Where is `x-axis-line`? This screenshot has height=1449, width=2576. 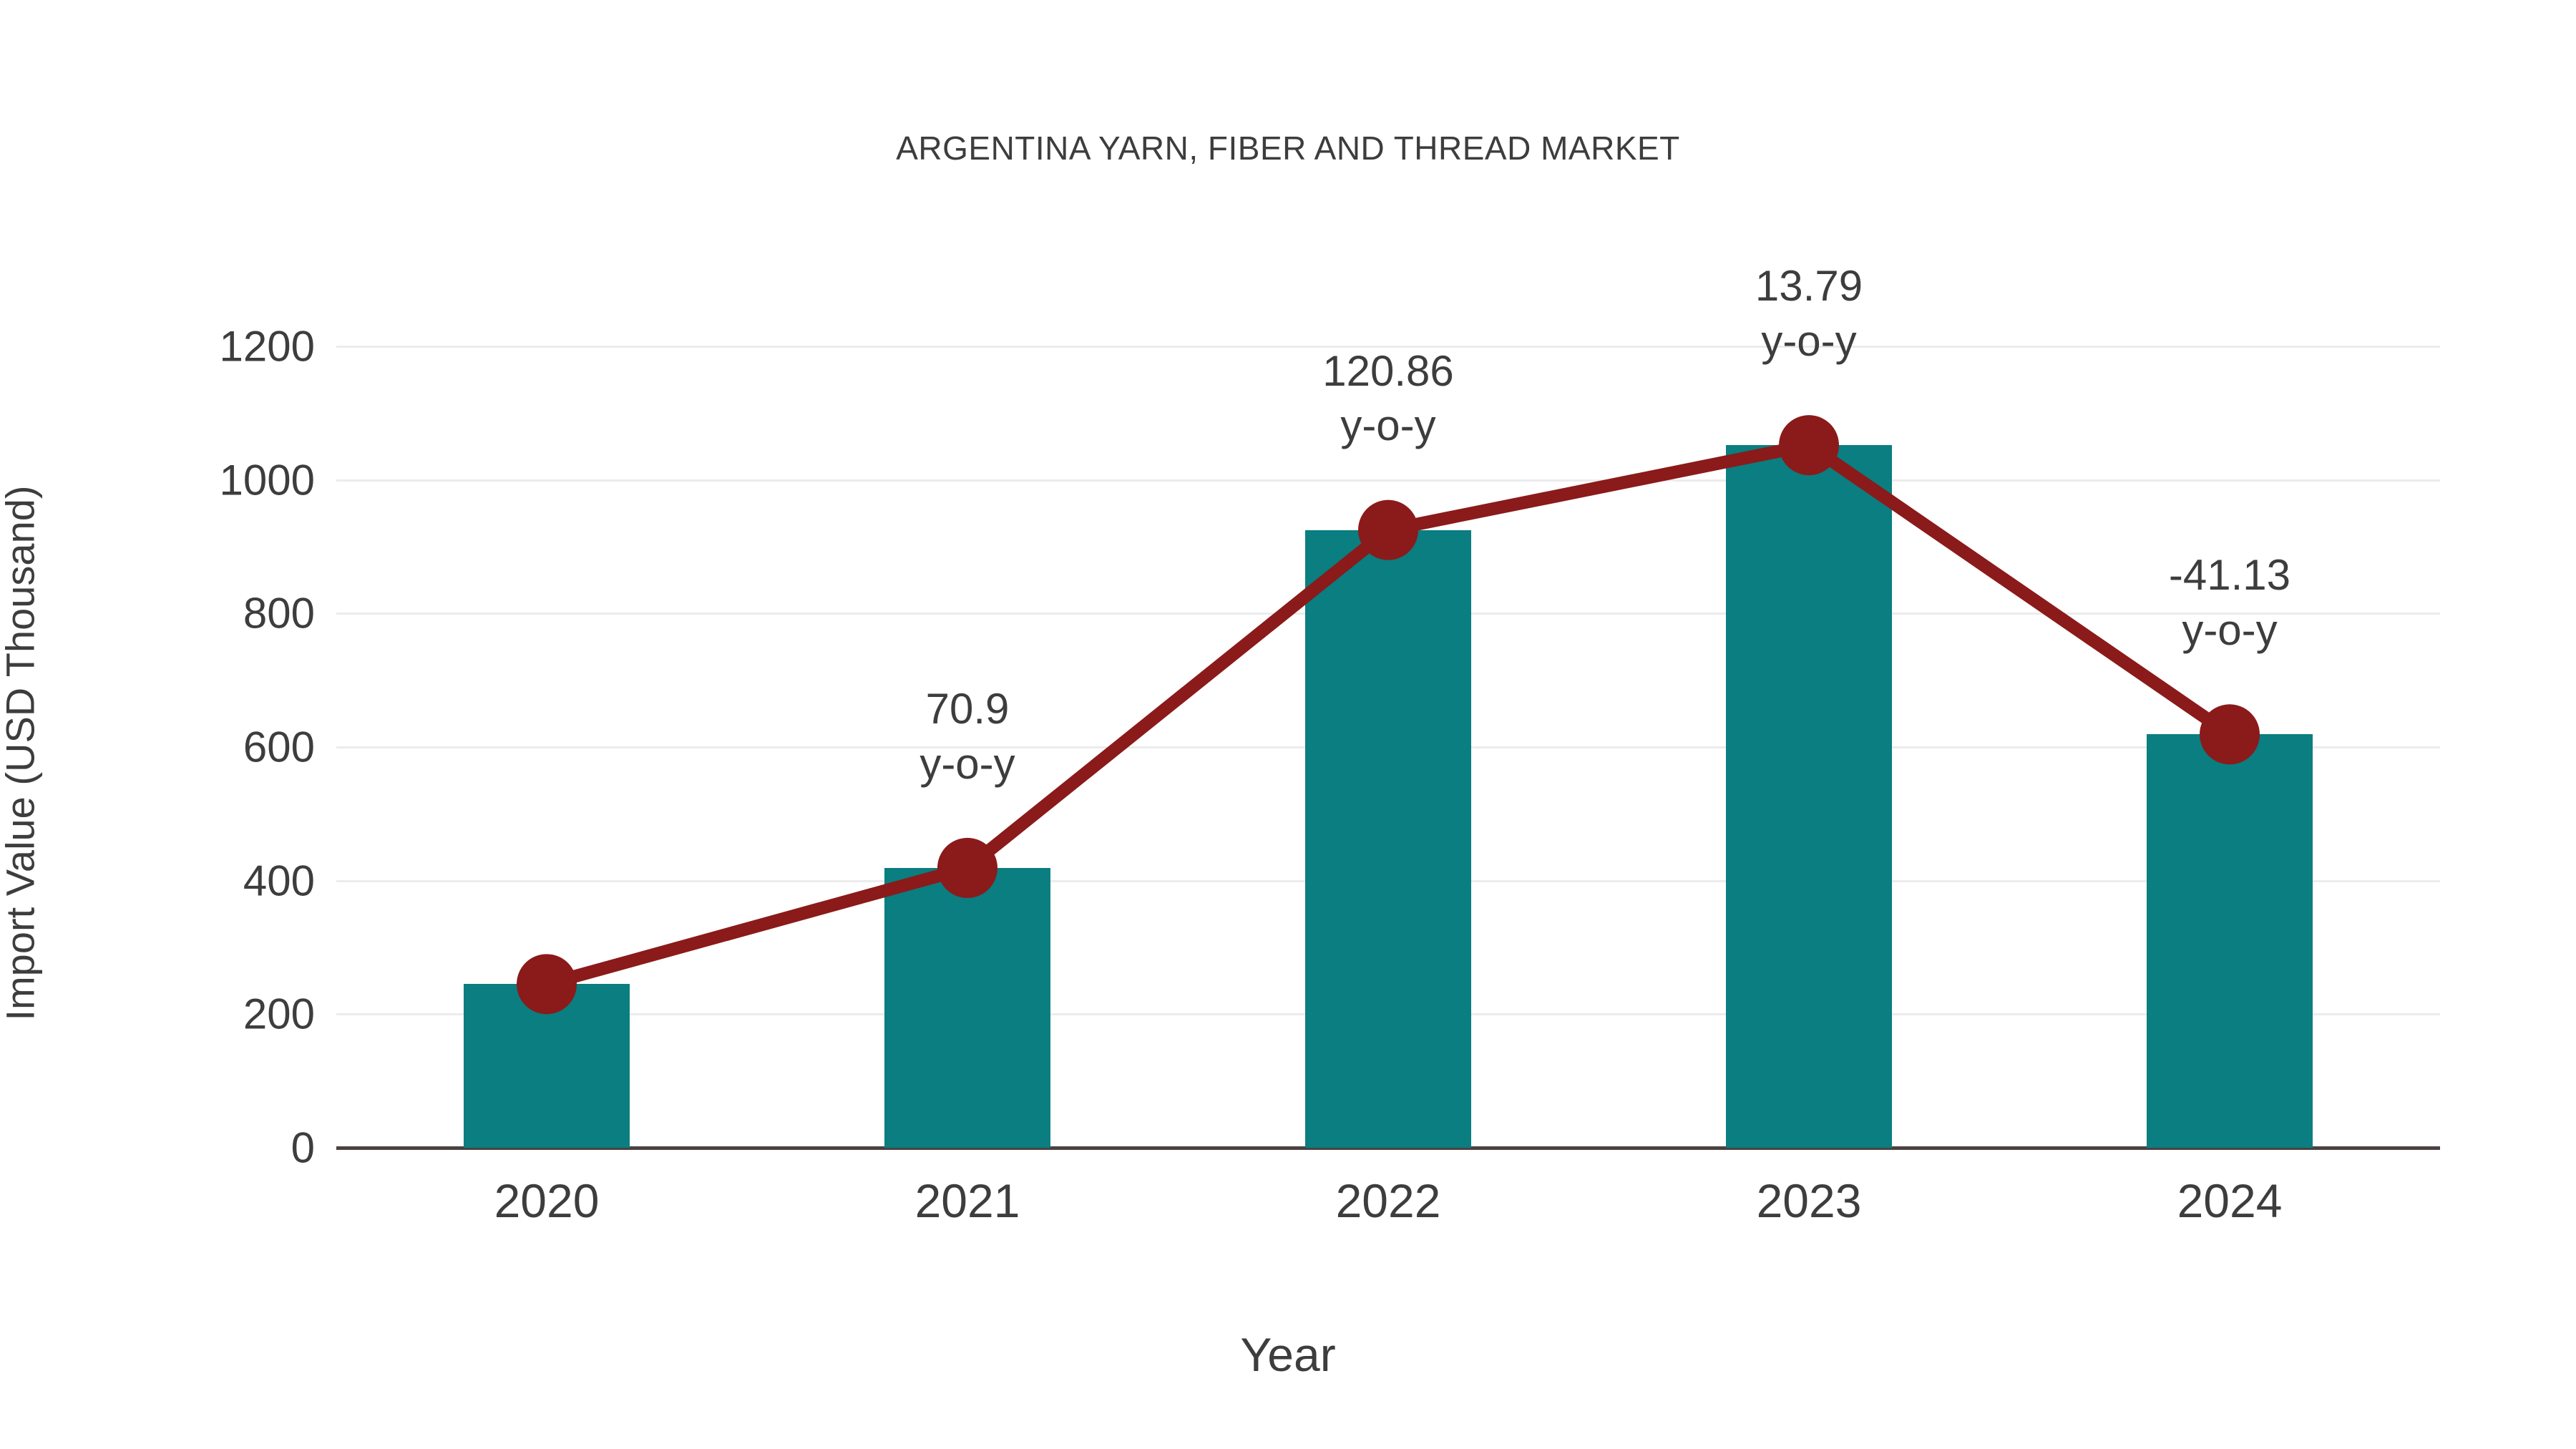
x-axis-line is located at coordinates (1388, 1148).